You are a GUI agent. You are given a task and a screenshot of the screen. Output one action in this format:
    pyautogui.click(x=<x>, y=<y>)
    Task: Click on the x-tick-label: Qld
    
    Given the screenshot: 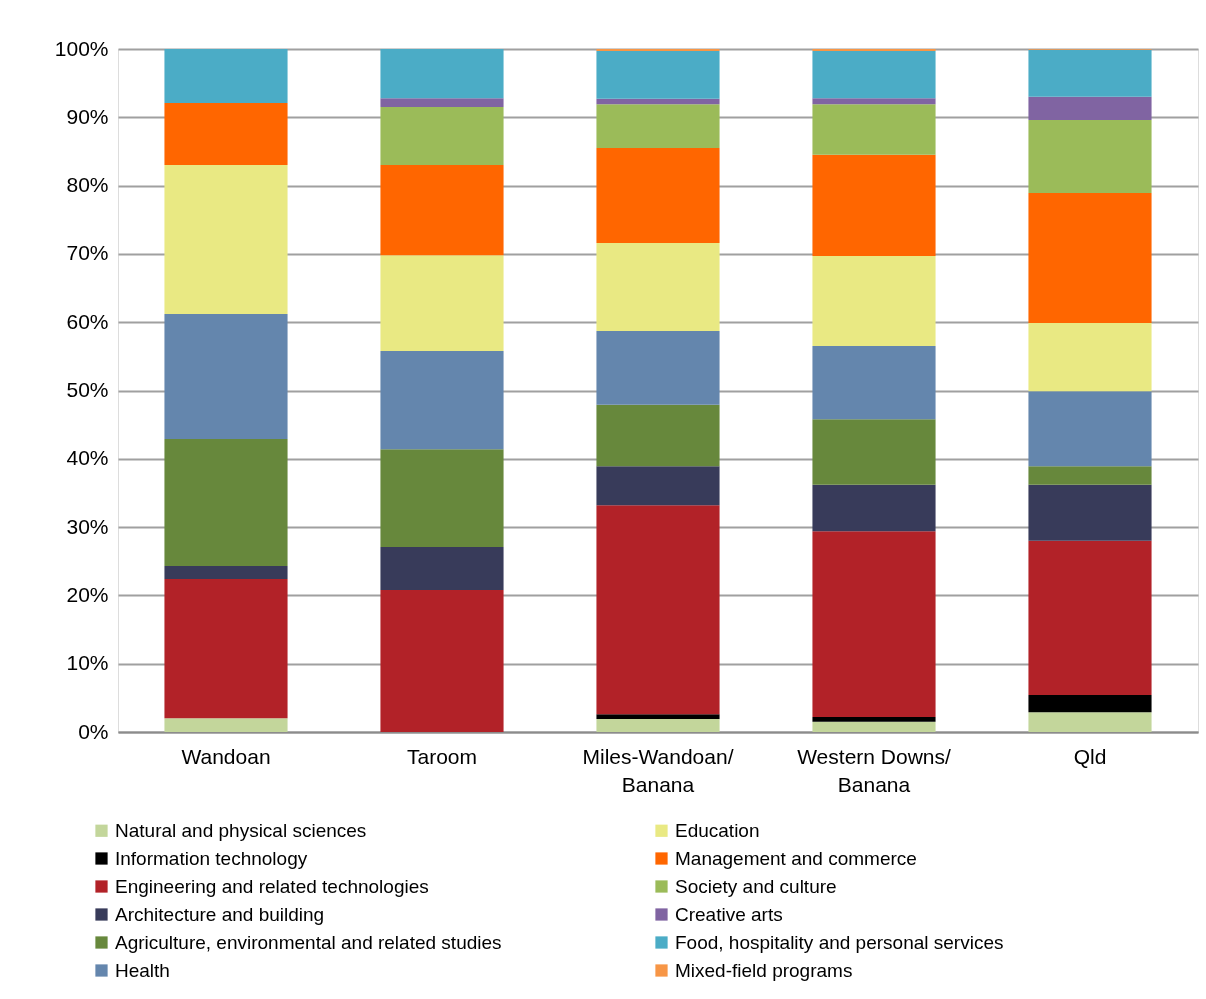 What is the action you would take?
    pyautogui.click(x=1090, y=756)
    